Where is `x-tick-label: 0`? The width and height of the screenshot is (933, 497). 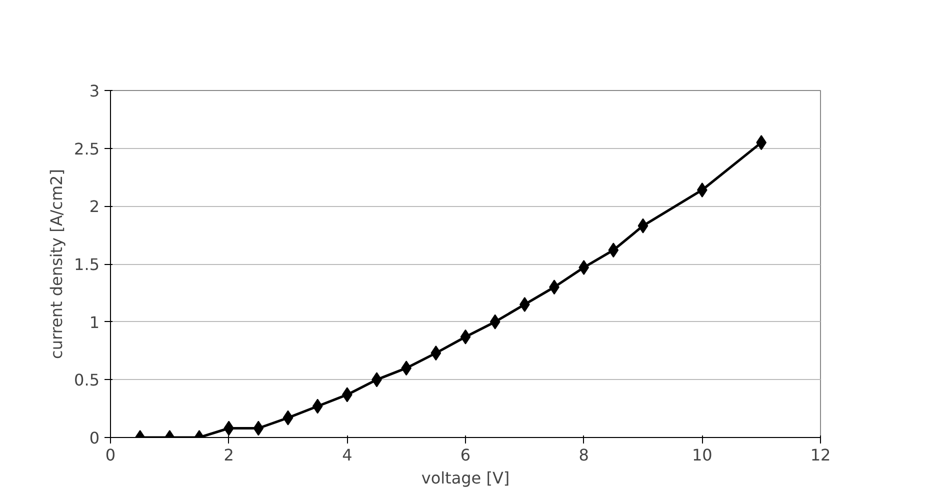 x-tick-label: 0 is located at coordinates (110, 455).